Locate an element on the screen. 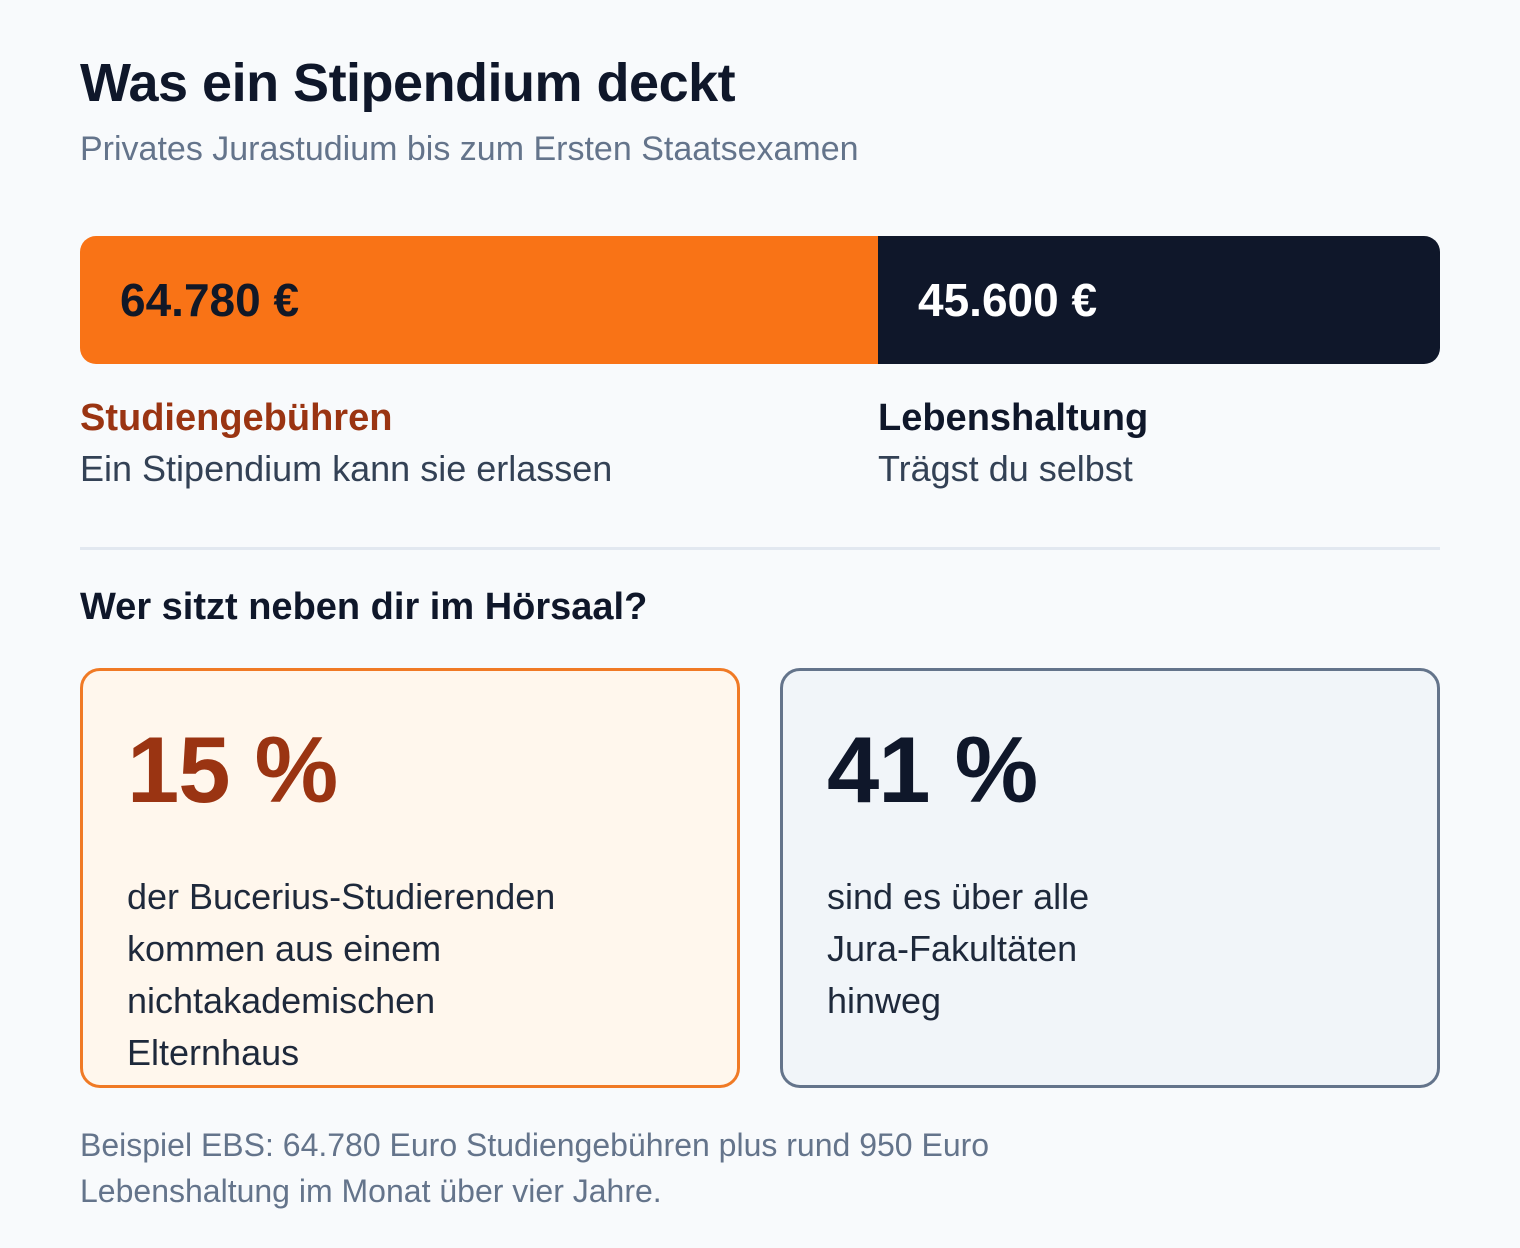  section-heading: Wer sitzt neben dir im Hörsaal? is located at coordinates (364, 607).